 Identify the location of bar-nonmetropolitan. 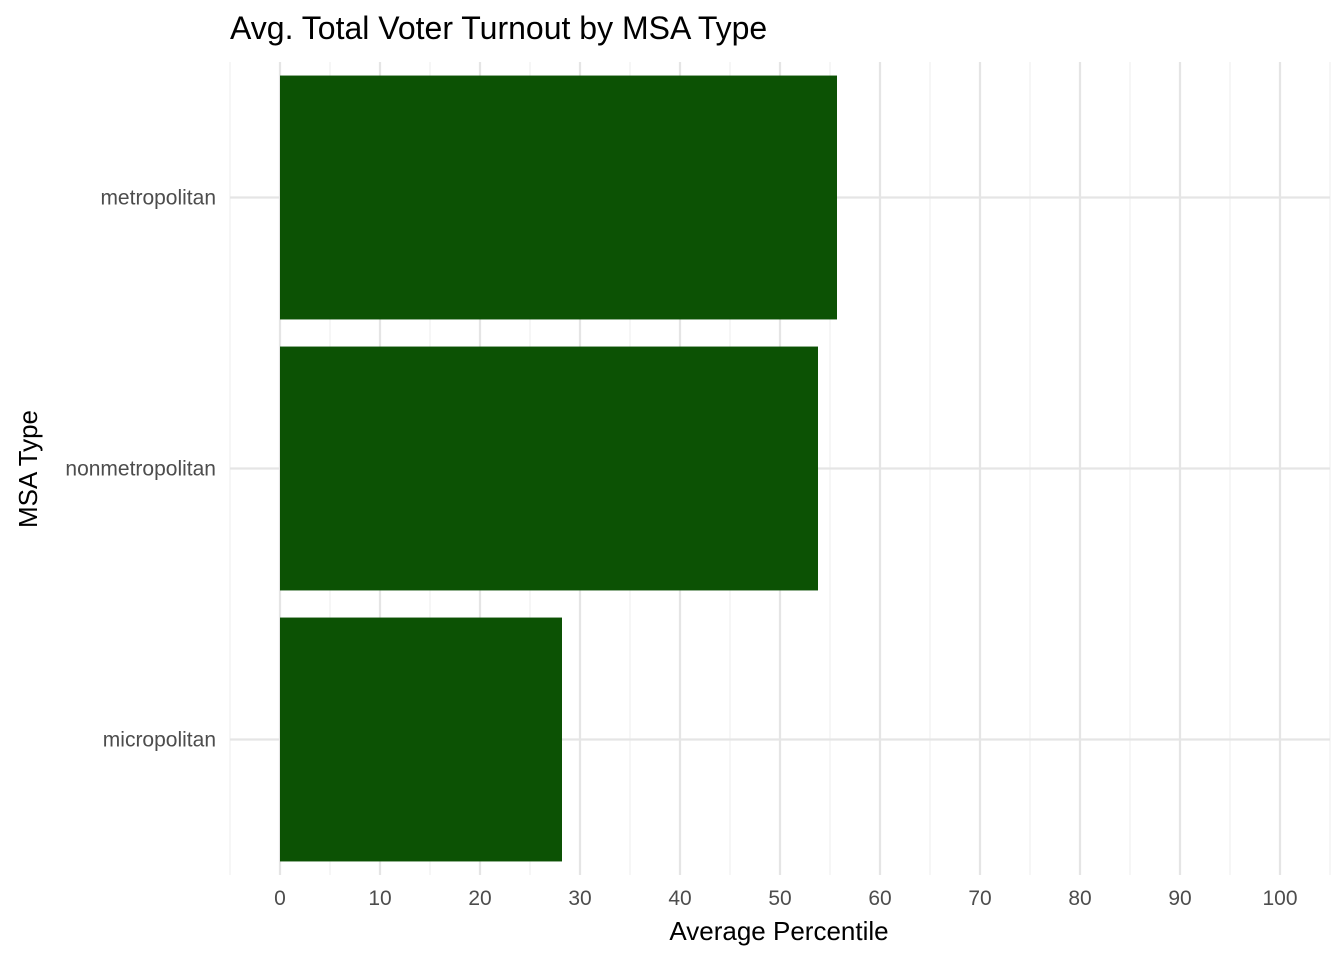
(549, 468).